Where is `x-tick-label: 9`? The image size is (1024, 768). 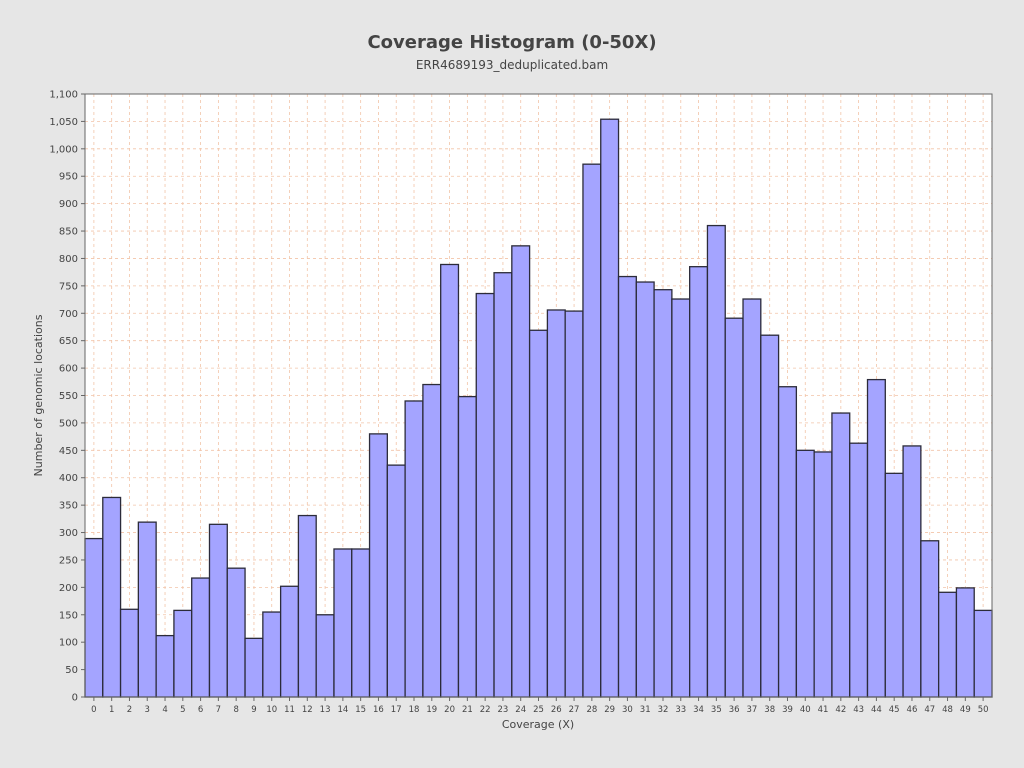 x-tick-label: 9 is located at coordinates (253, 710).